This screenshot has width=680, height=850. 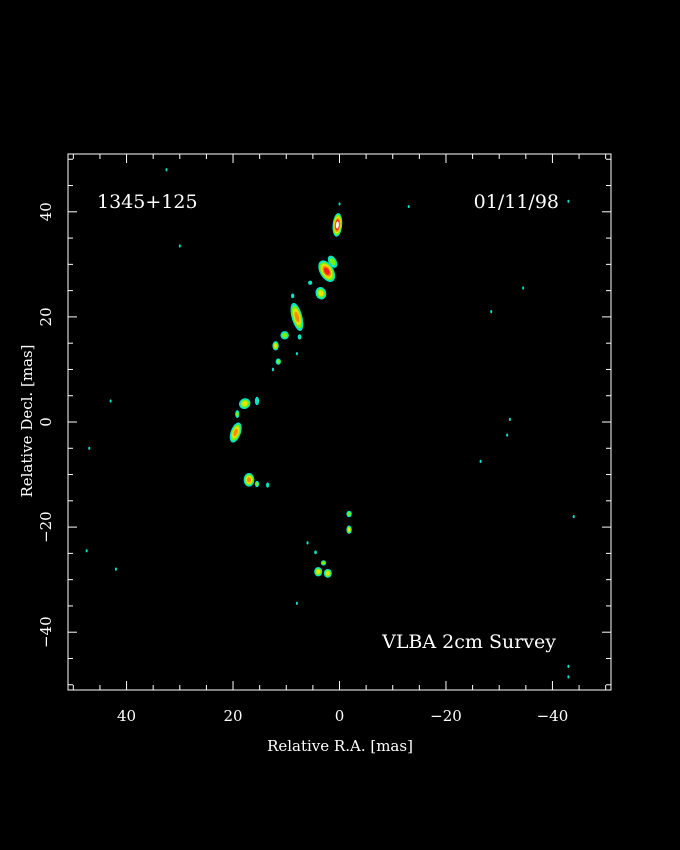 What do you see at coordinates (46, 211) in the screenshot?
I see `y-tick-label: 40` at bounding box center [46, 211].